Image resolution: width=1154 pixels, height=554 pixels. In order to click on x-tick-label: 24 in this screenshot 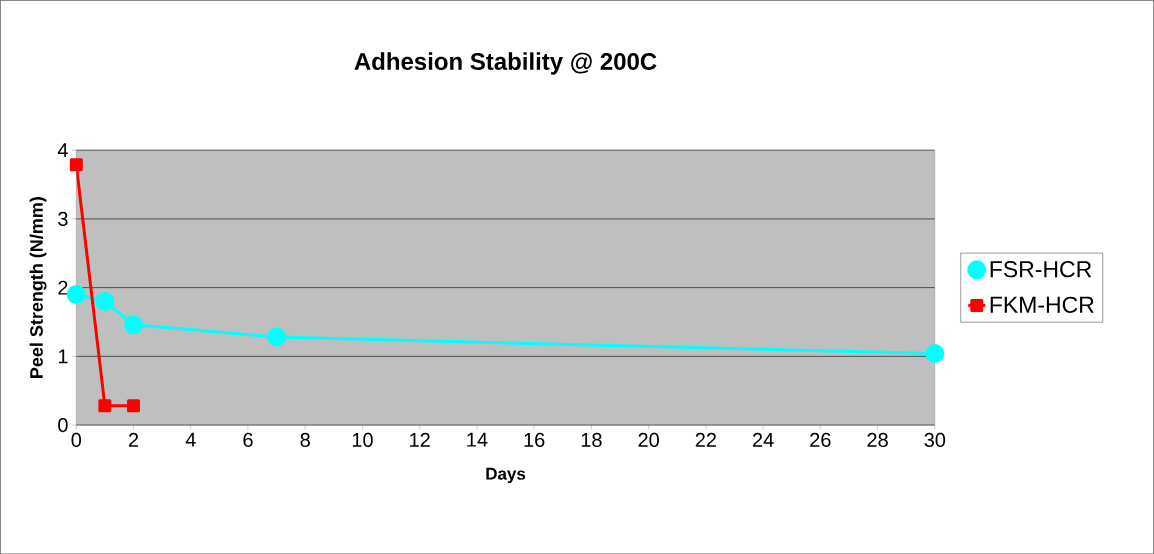, I will do `click(763, 439)`.